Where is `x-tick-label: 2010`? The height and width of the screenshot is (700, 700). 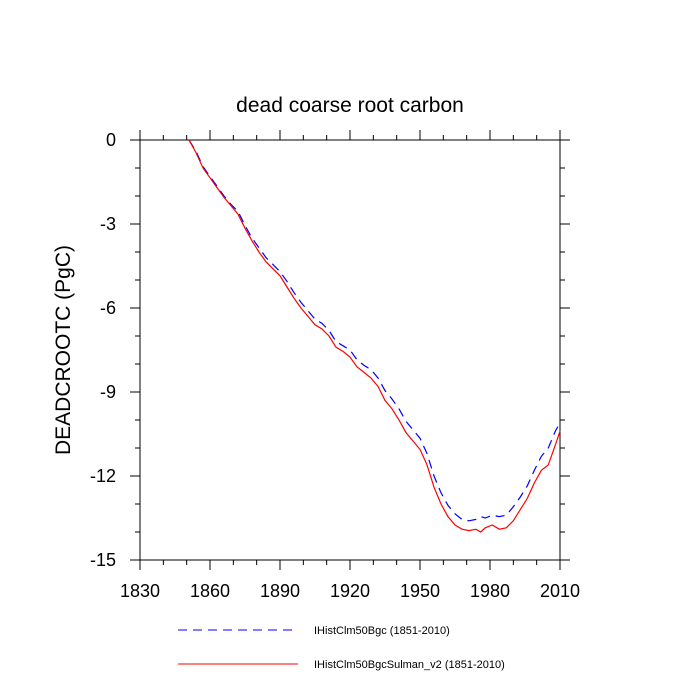
x-tick-label: 2010 is located at coordinates (560, 591).